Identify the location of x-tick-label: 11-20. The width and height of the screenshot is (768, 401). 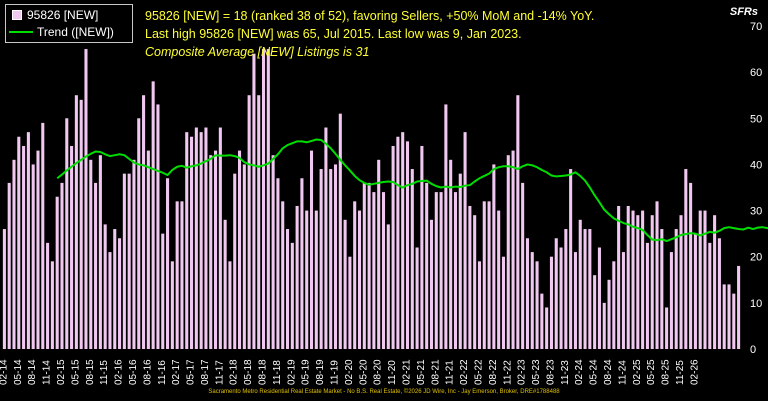
(392, 372).